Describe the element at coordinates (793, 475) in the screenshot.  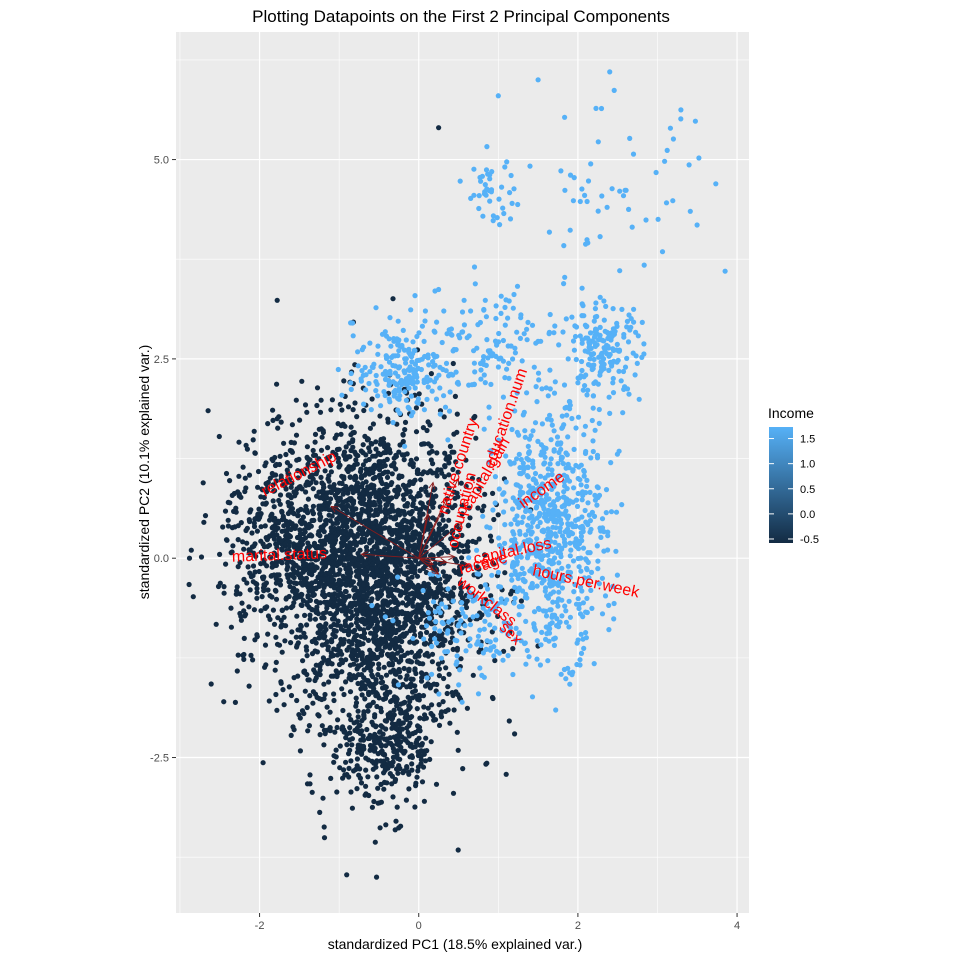
I see `income-legend: Income 1.51.00.50.0-0.5` at that location.